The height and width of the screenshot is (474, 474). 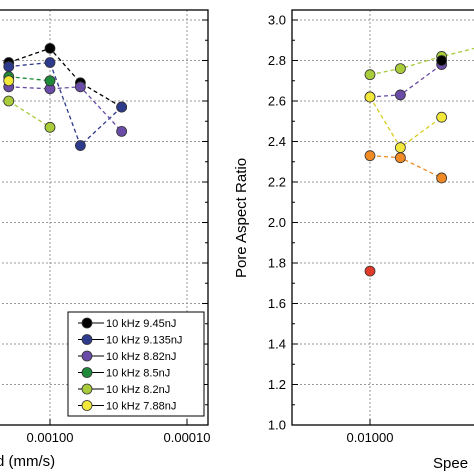 What do you see at coordinates (277, 141) in the screenshot?
I see `right-y-tick-label: 2.4` at bounding box center [277, 141].